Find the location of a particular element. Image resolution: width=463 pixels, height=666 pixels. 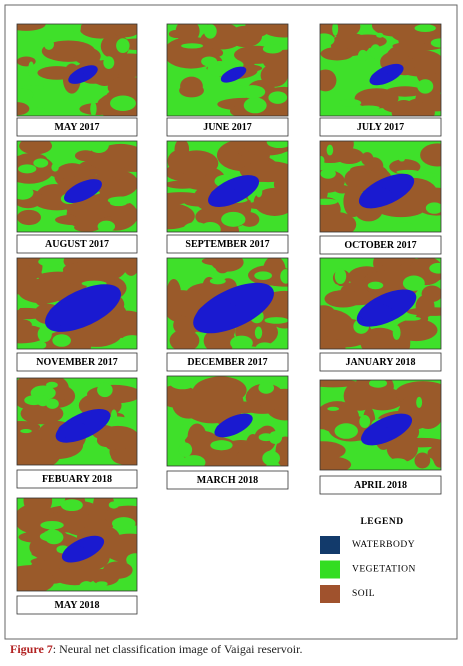

map-panel: MAY 2018 is located at coordinates (77, 556).